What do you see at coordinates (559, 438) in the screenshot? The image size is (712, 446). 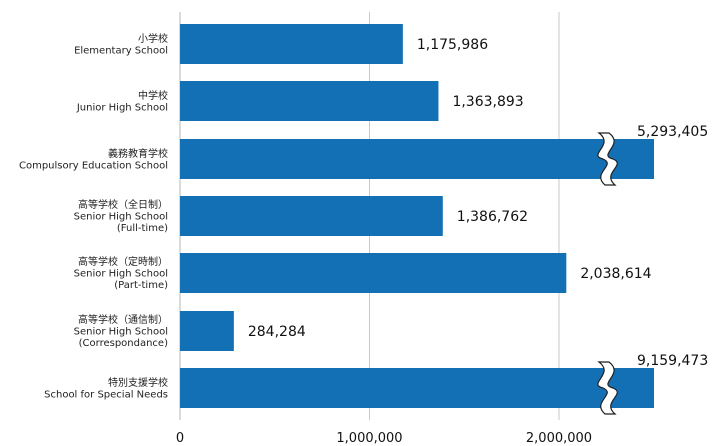 I see `x-tick-label: 2,000,000` at bounding box center [559, 438].